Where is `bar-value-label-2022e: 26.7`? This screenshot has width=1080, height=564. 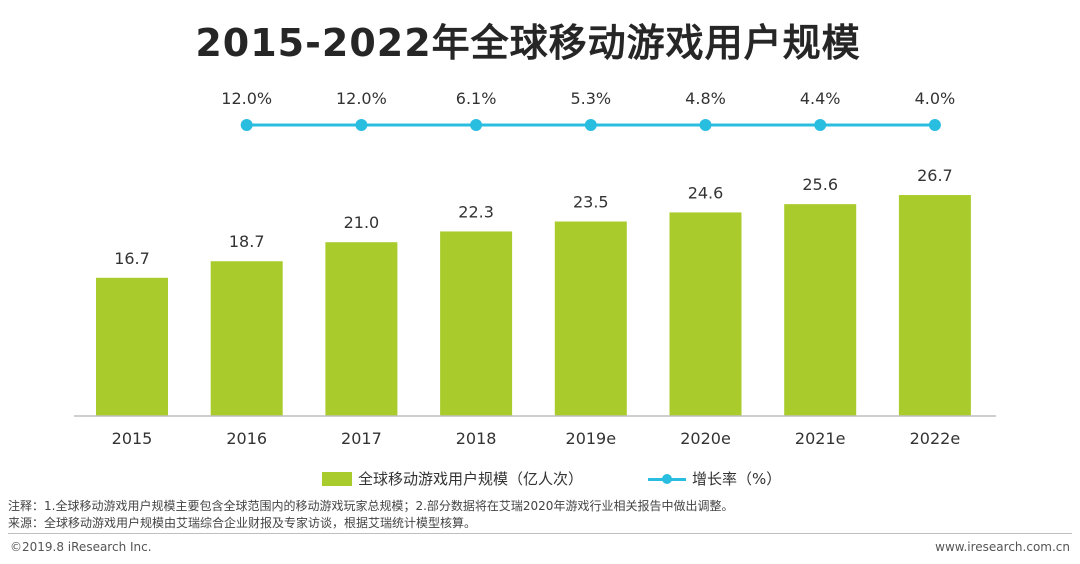 bar-value-label-2022e: 26.7 is located at coordinates (935, 175).